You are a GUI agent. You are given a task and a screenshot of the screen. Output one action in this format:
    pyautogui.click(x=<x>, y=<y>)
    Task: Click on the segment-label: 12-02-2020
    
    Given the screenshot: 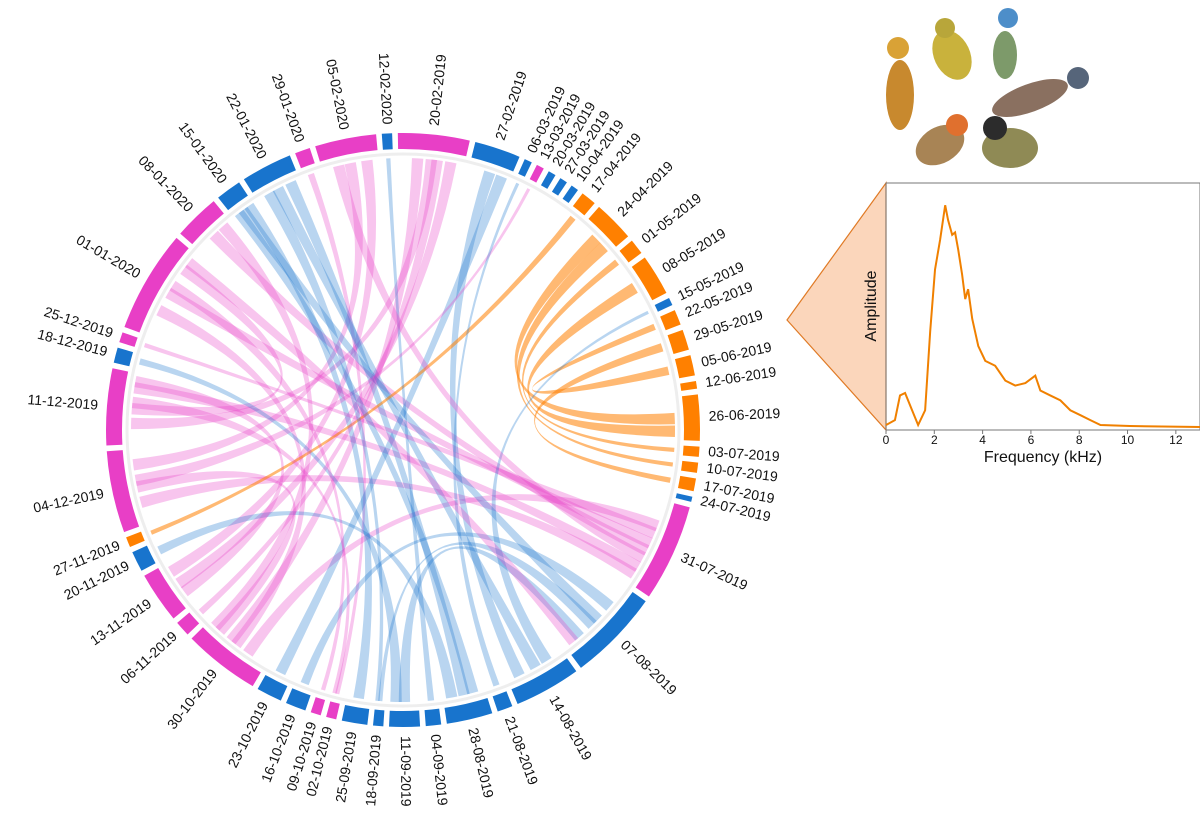 What is the action you would take?
    pyautogui.click(x=386, y=88)
    